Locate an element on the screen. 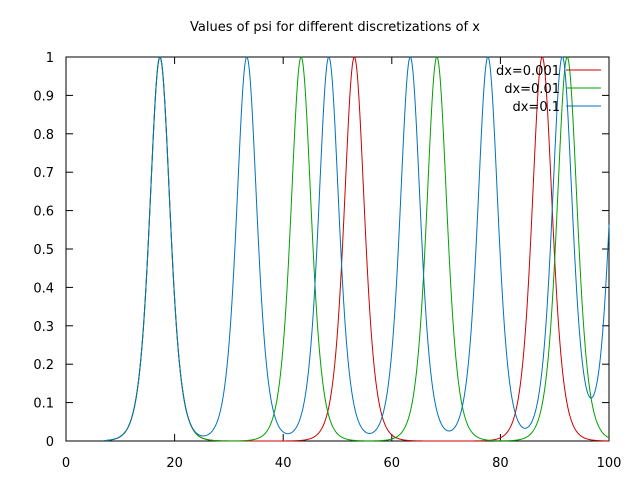  x-tick-label: 60 is located at coordinates (392, 463).